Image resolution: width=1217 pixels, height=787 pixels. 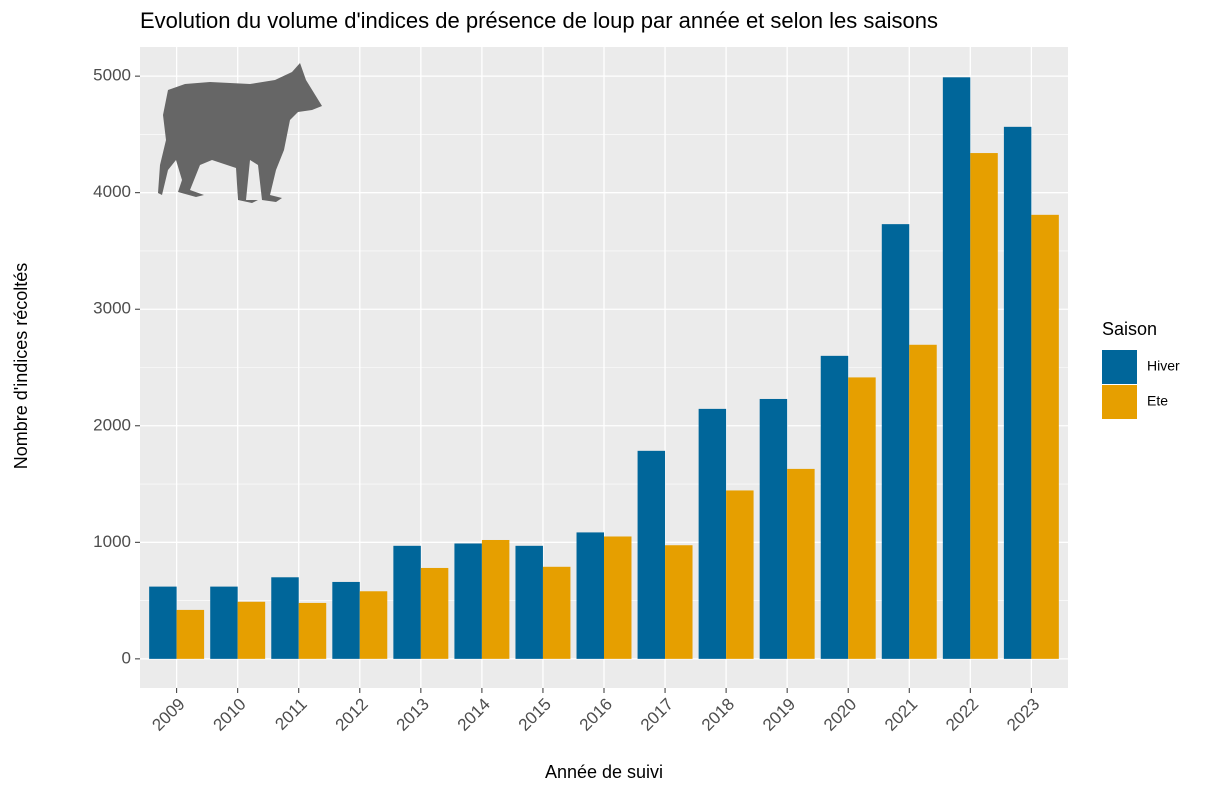 I want to click on x-tick-label: 2021, so click(x=901, y=715).